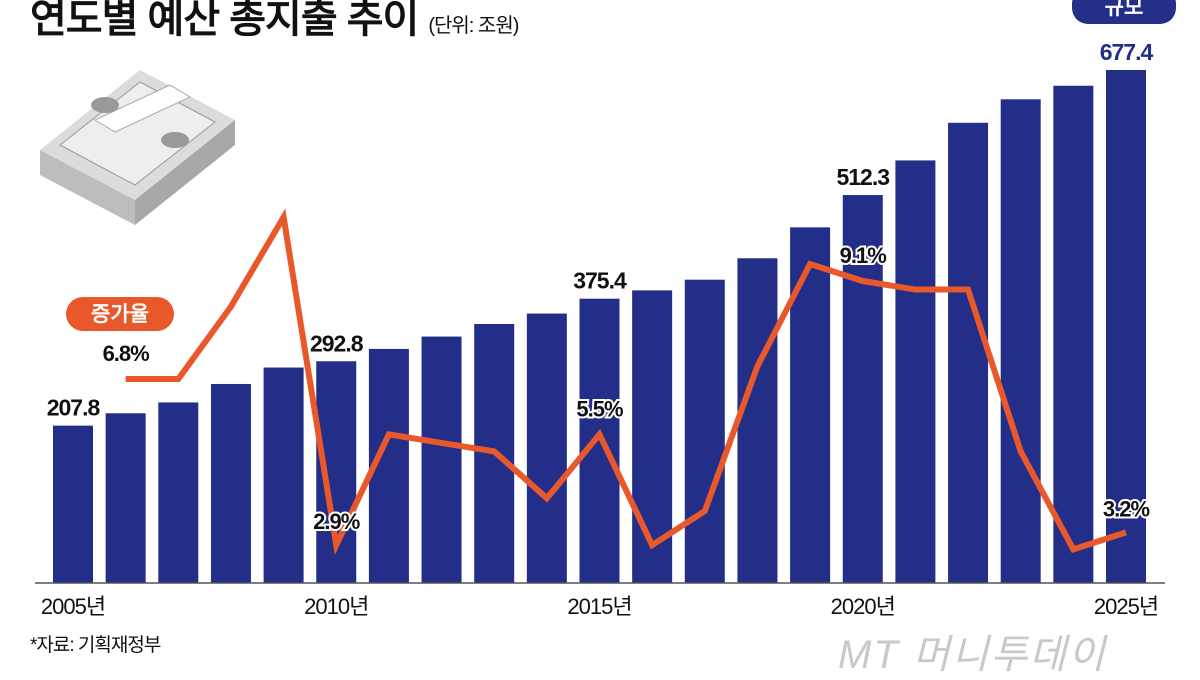 The width and height of the screenshot is (1200, 680). What do you see at coordinates (1127, 52) in the screenshot?
I see `bar-value-label: 677.4` at bounding box center [1127, 52].